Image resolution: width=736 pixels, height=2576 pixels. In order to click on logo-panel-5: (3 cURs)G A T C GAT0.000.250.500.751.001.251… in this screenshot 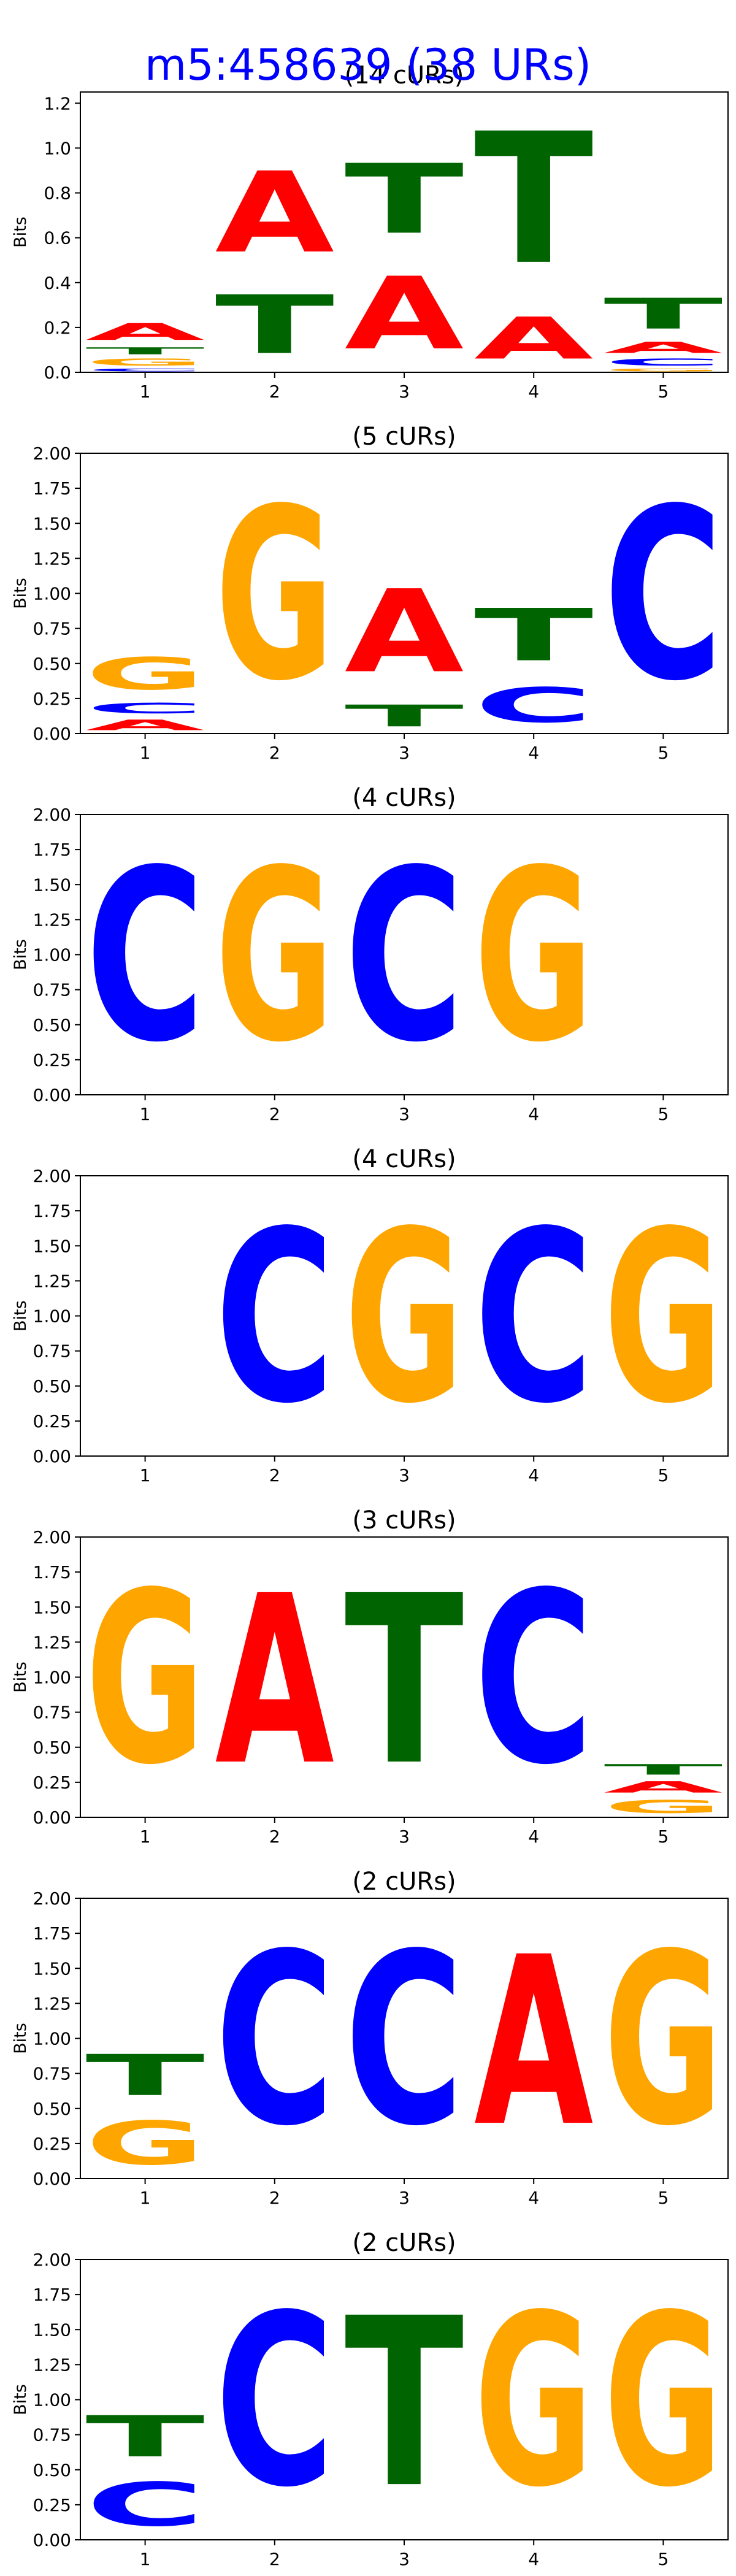, I will do `click(370, 1676)`.